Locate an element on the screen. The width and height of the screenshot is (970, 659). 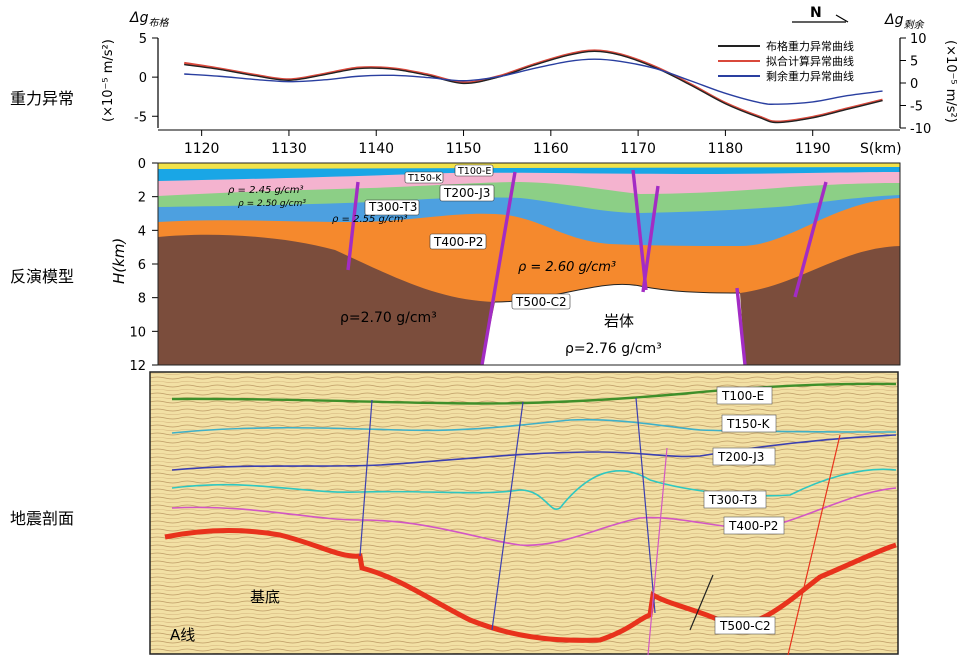
seismic-tag-t150: T150-K is located at coordinates (748, 424).